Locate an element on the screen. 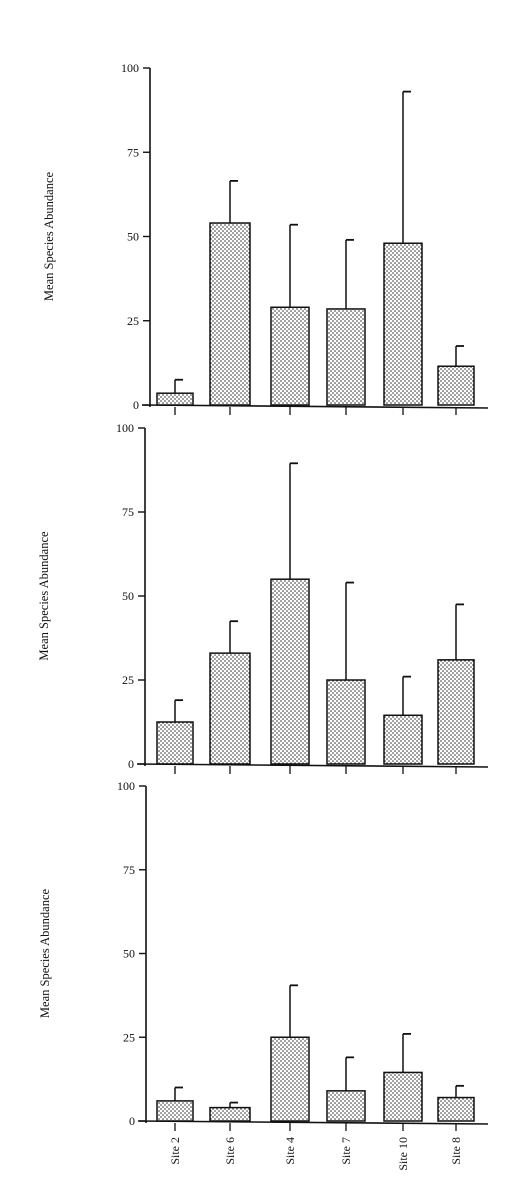 The image size is (512, 1193). x-tick-label: Site 7 is located at coordinates (346, 1151).